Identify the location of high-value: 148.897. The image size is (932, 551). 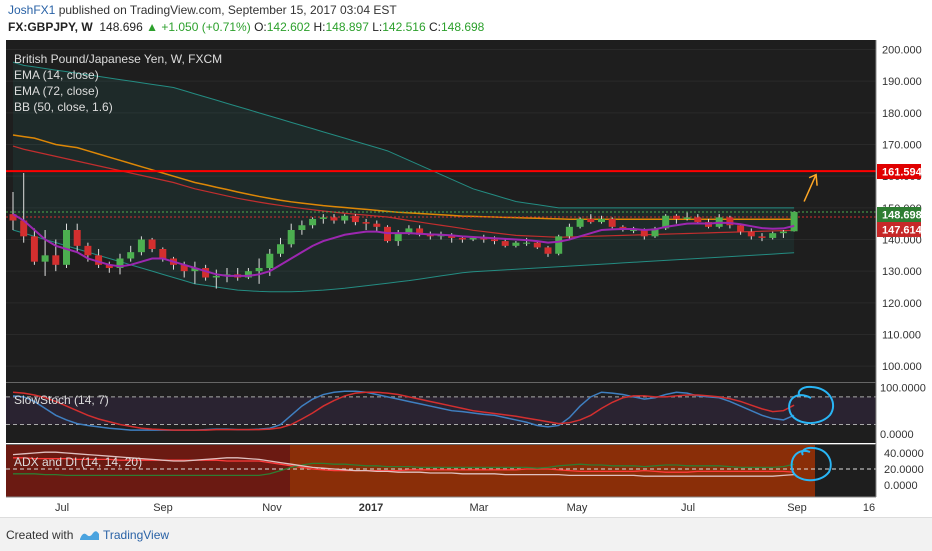
(347, 27).